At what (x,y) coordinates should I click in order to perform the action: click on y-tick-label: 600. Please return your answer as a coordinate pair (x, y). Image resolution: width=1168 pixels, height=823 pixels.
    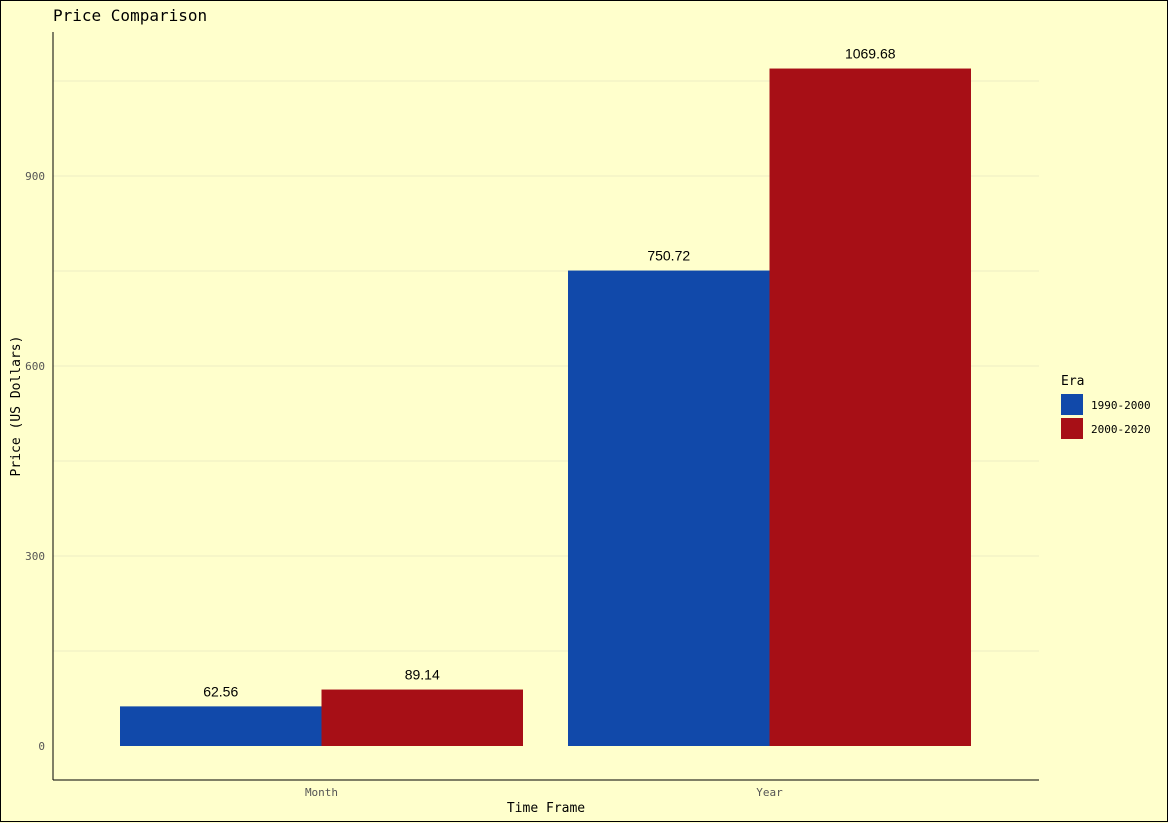
    Looking at the image, I should click on (35, 366).